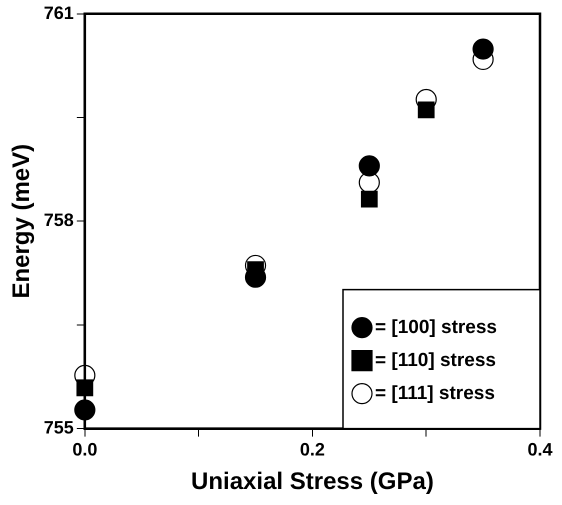 The width and height of the screenshot is (562, 505). I want to click on y-tick-label: 761, so click(59, 12).